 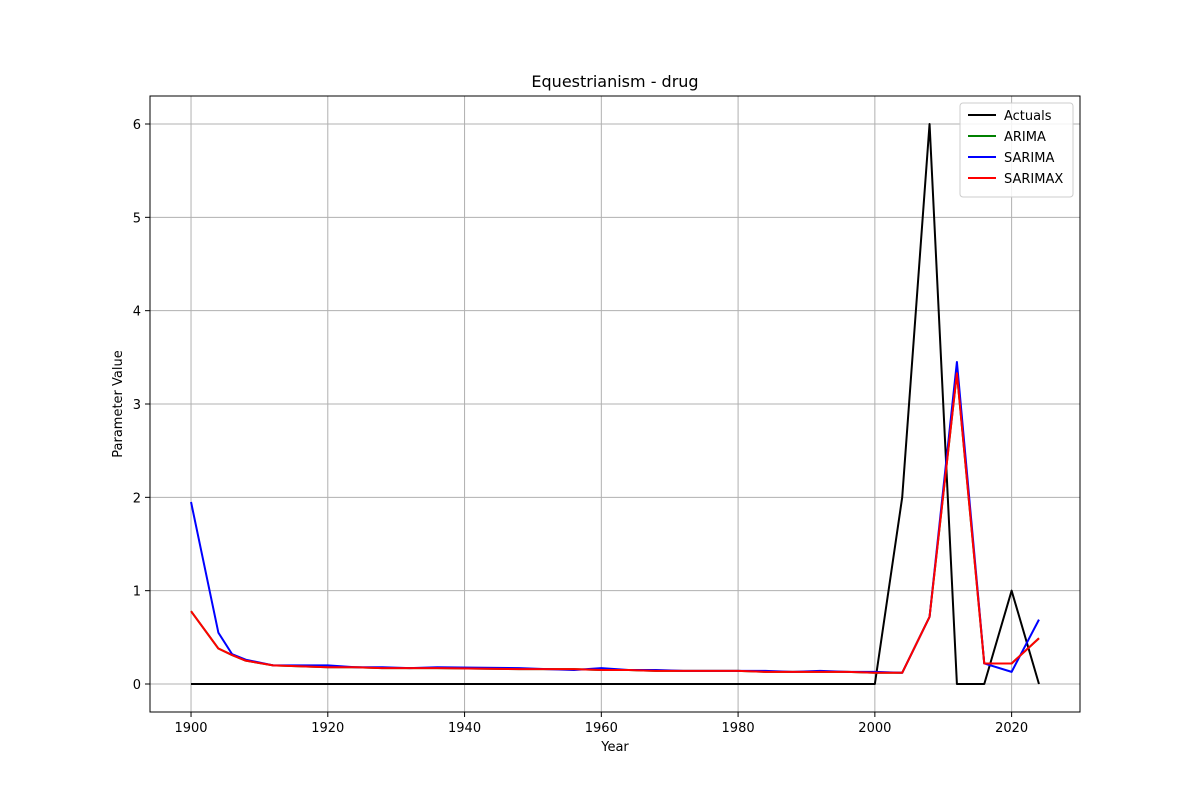 What do you see at coordinates (614, 81) in the screenshot?
I see `chart-title: Equestrianism - drug` at bounding box center [614, 81].